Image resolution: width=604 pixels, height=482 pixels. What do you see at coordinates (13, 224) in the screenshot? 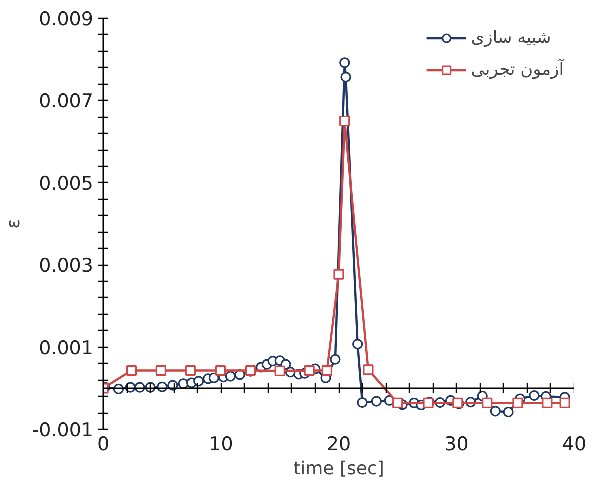
I see `y-axis-title: ε` at bounding box center [13, 224].